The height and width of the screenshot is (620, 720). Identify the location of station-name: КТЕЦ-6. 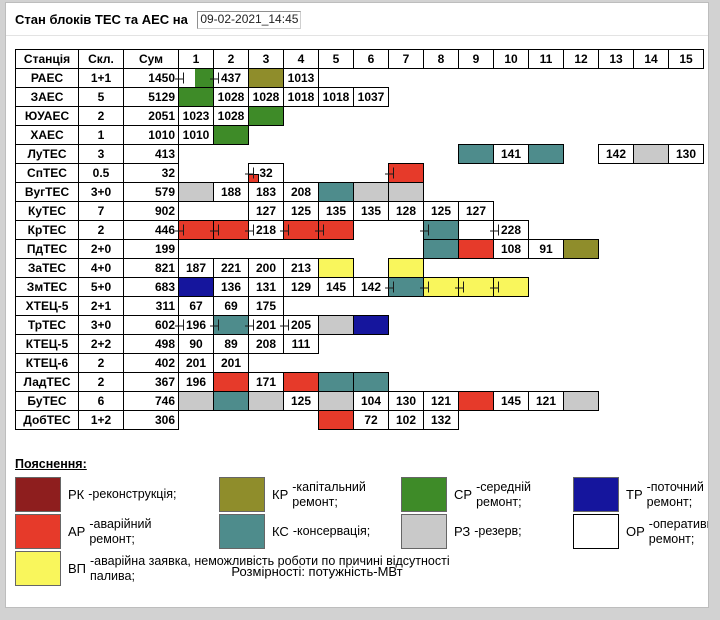
(47, 363).